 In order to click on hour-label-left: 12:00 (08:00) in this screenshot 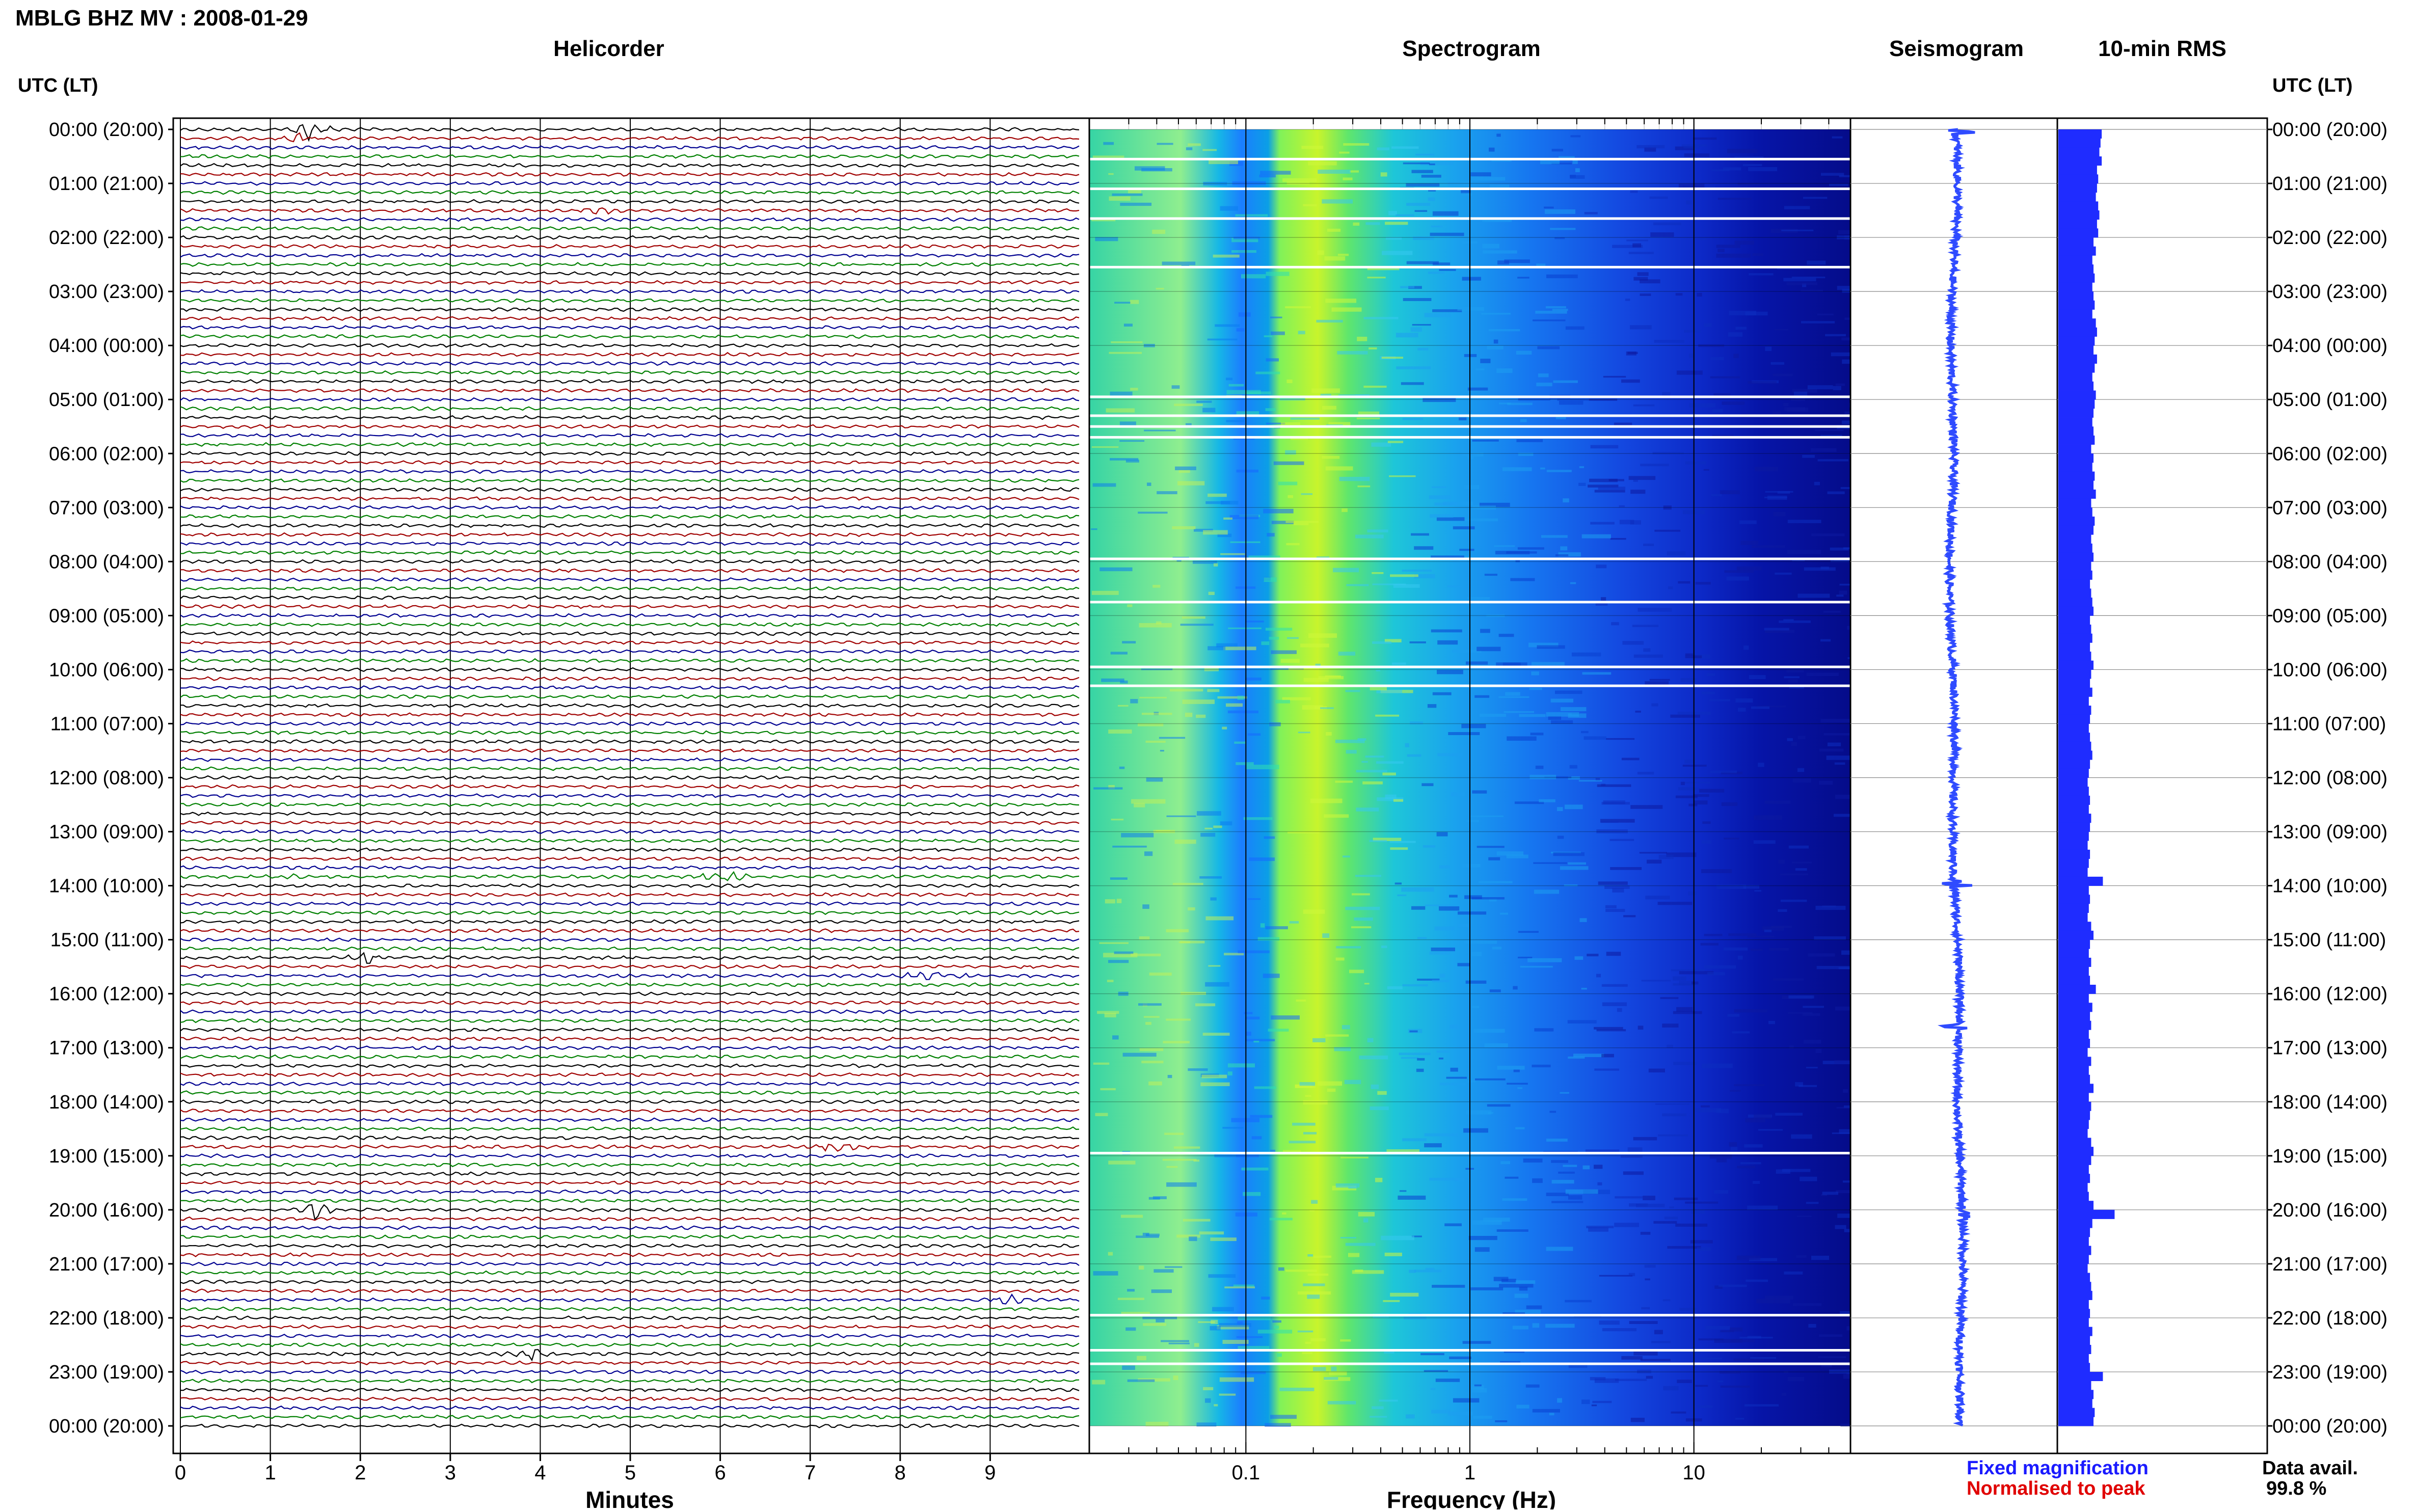, I will do `click(107, 778)`.